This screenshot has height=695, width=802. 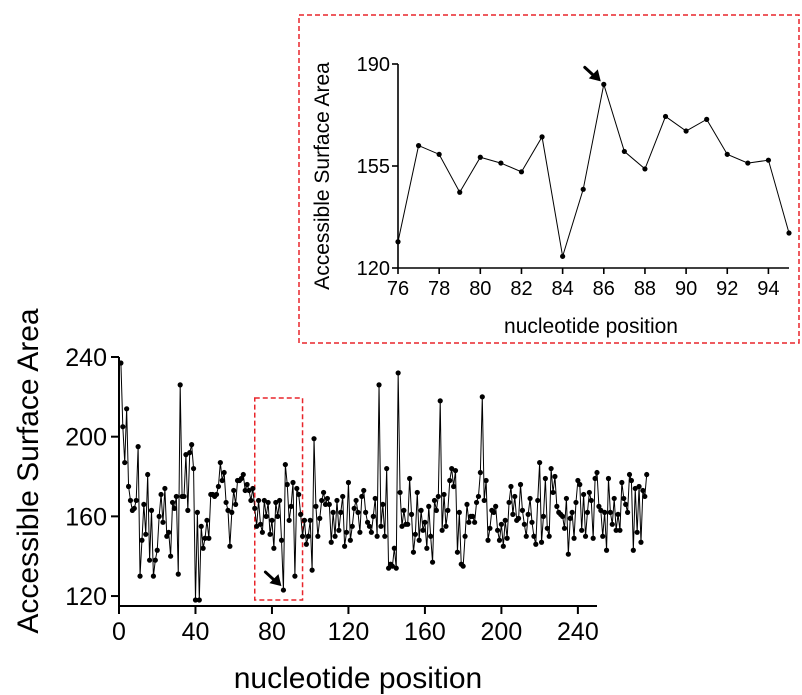 What do you see at coordinates (768, 289) in the screenshot?
I see `inset-x-tick-label: 94` at bounding box center [768, 289].